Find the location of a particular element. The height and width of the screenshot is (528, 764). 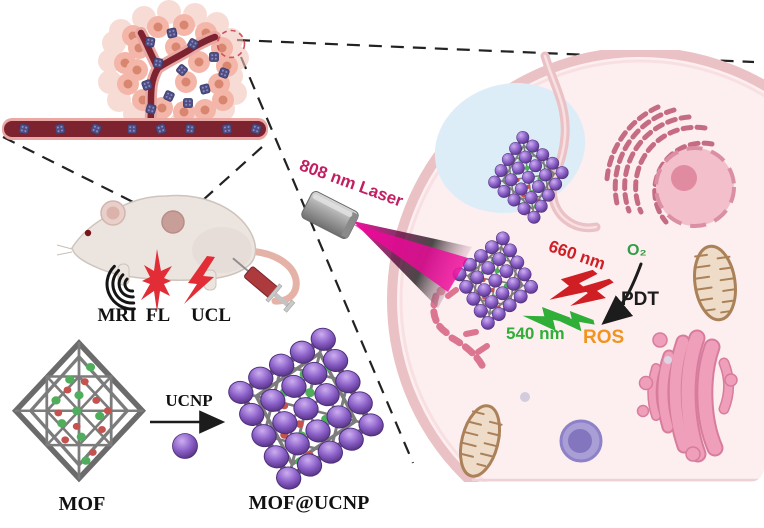

mouse-tumor-bump is located at coordinates (173, 222).